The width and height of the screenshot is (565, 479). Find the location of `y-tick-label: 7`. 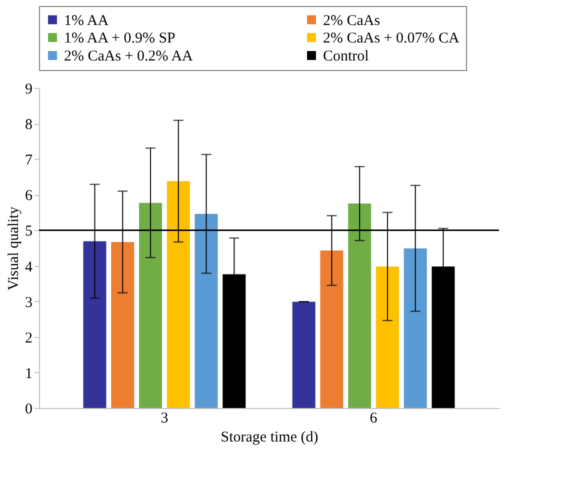

y-tick-label: 7 is located at coordinates (29, 160).